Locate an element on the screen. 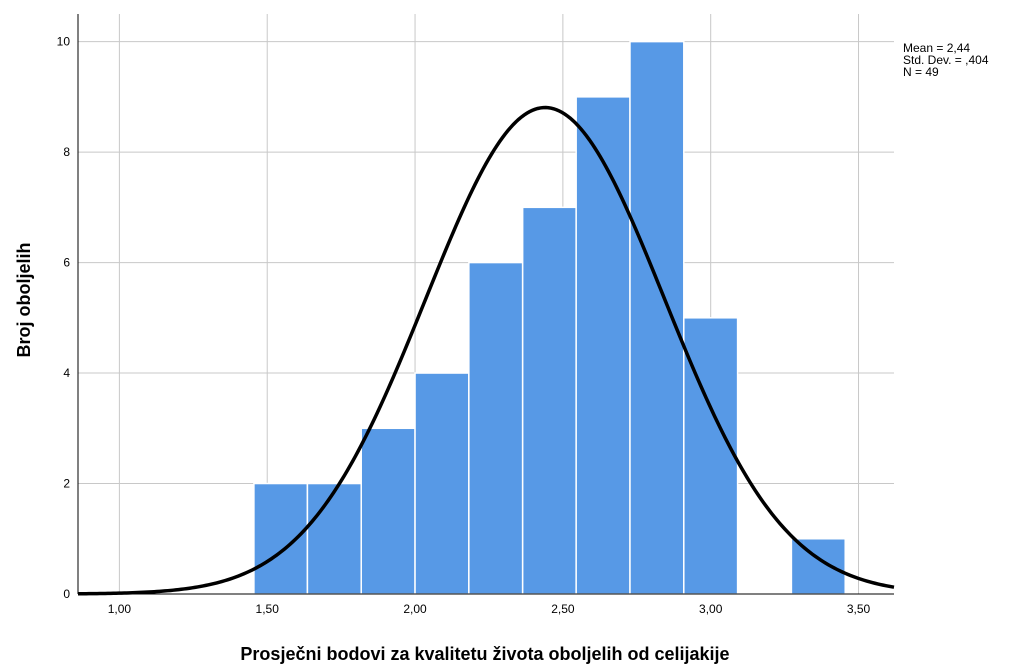  y-tick-label: 8 is located at coordinates (66, 152).